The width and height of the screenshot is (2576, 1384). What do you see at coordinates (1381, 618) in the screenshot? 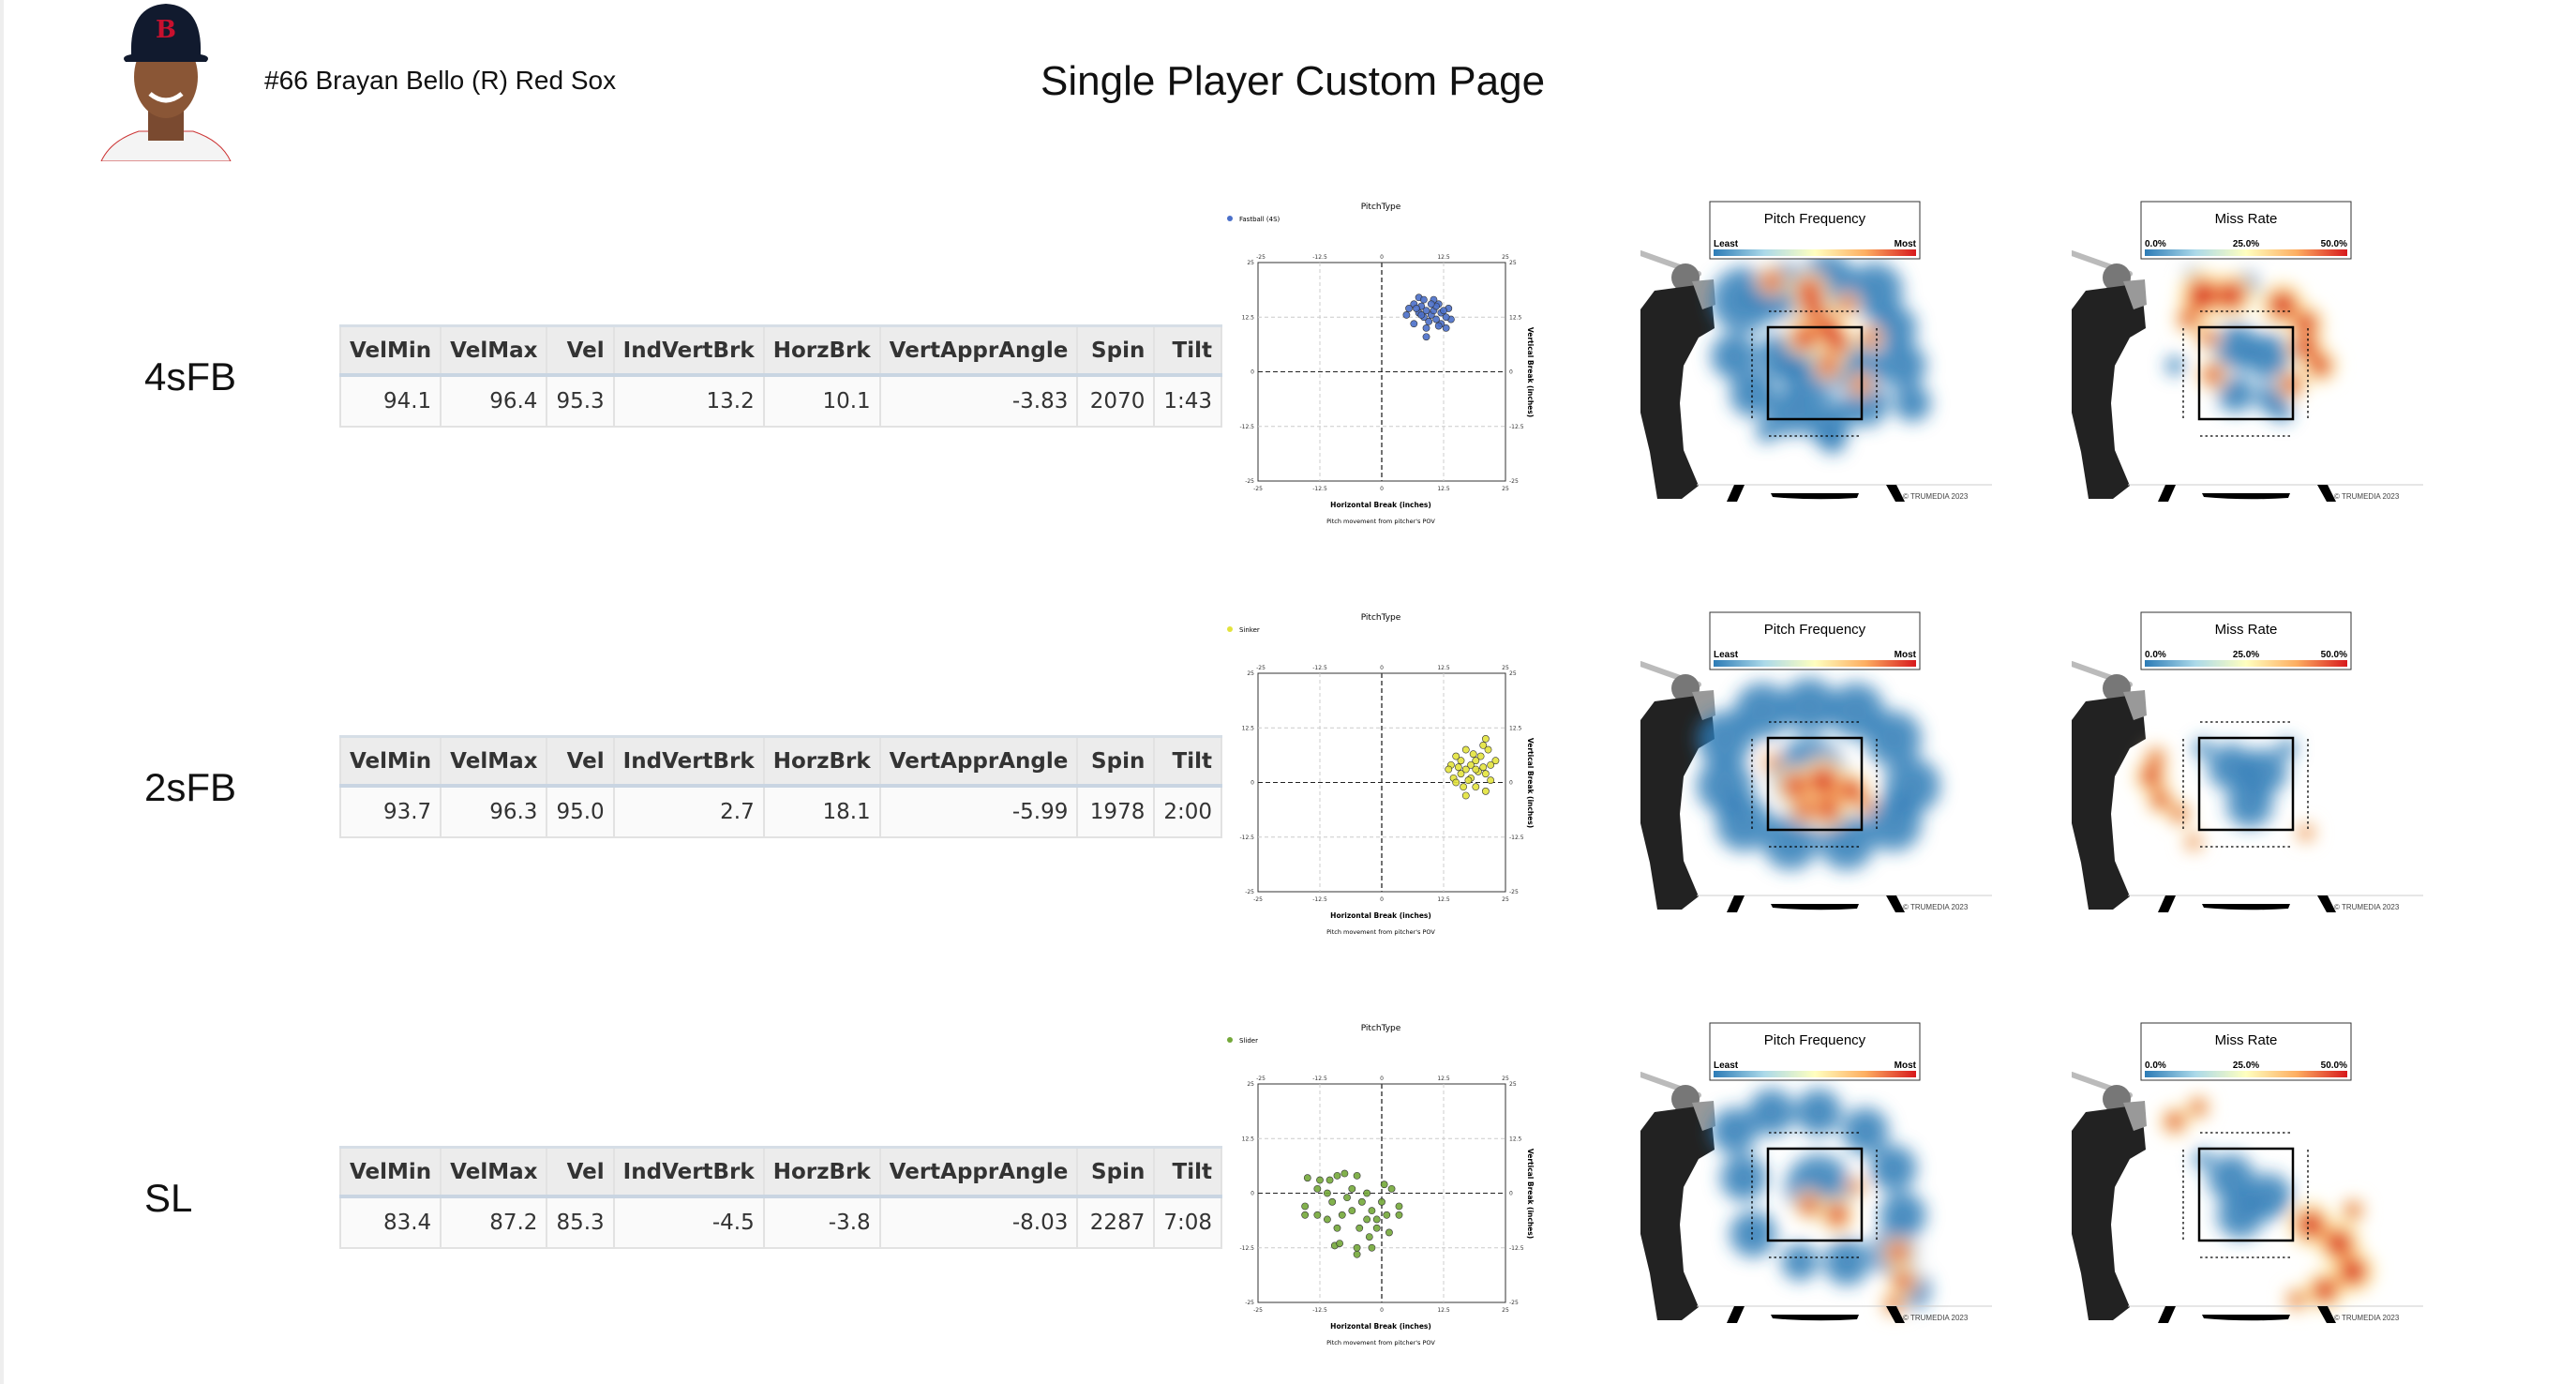
I see `chart-title: PitchType` at bounding box center [1381, 618].